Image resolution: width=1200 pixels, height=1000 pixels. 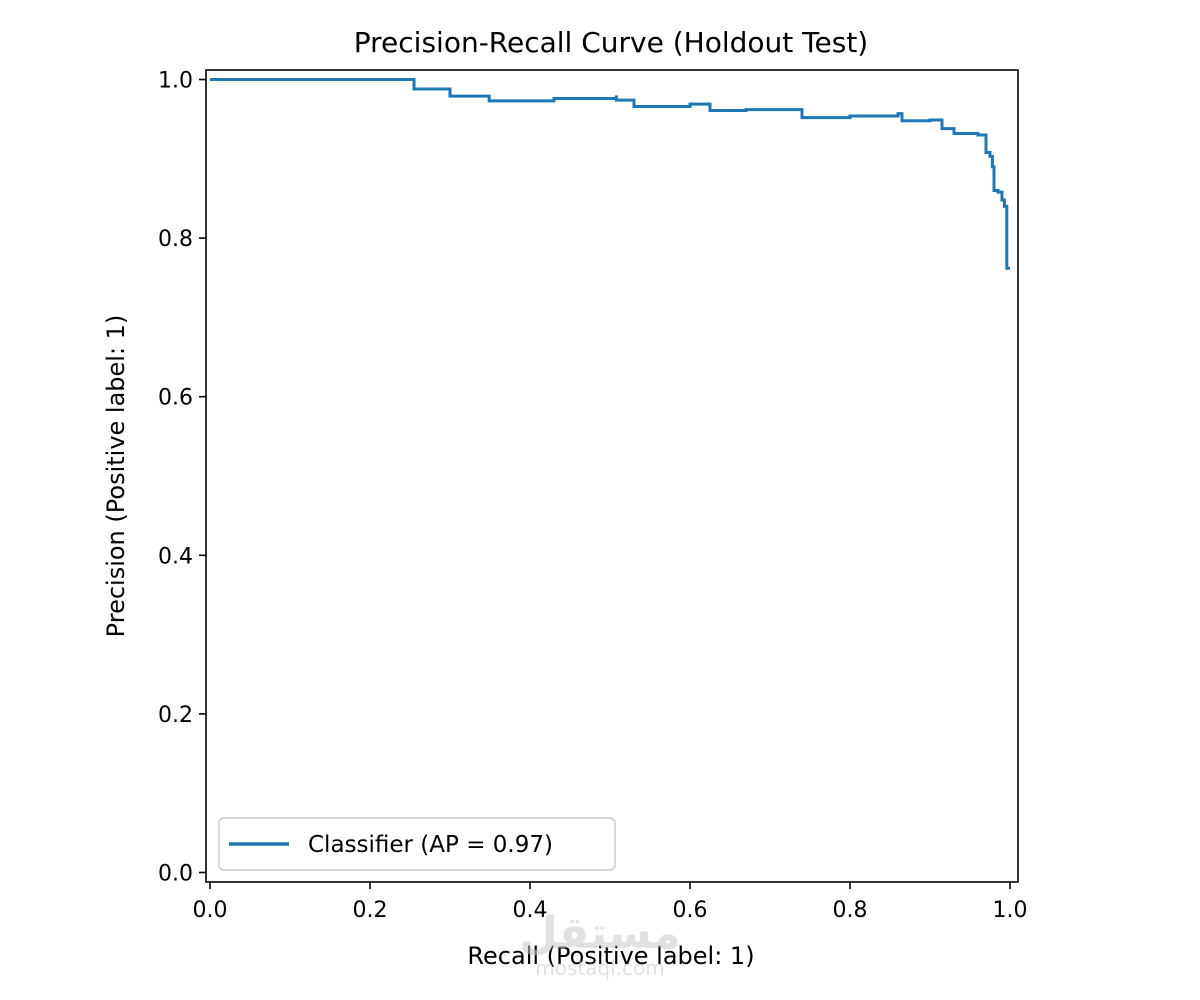 What do you see at coordinates (175, 398) in the screenshot?
I see `y-tick-label: 0.6` at bounding box center [175, 398].